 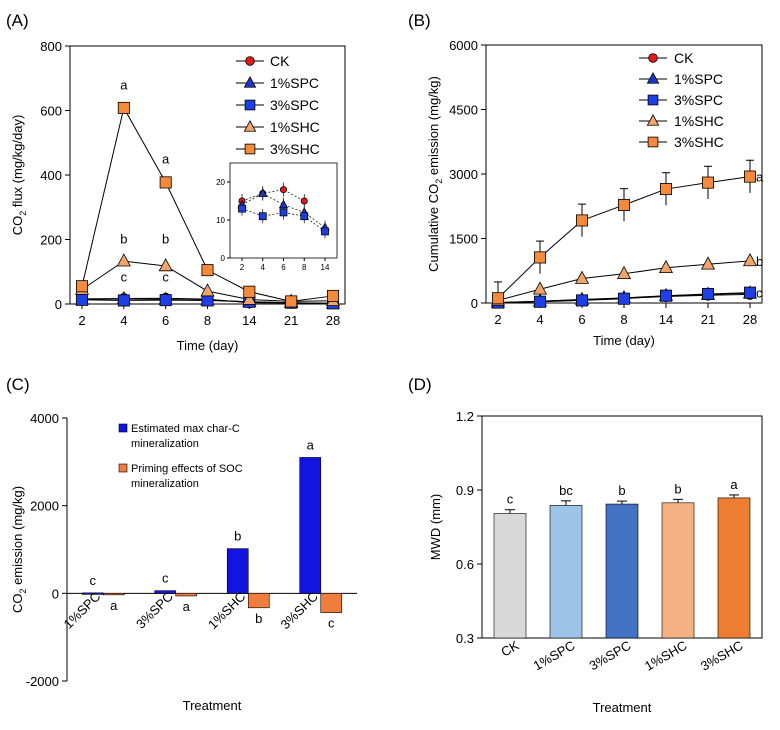 I want to click on inset-x-tick-label: 8, so click(x=304, y=267).